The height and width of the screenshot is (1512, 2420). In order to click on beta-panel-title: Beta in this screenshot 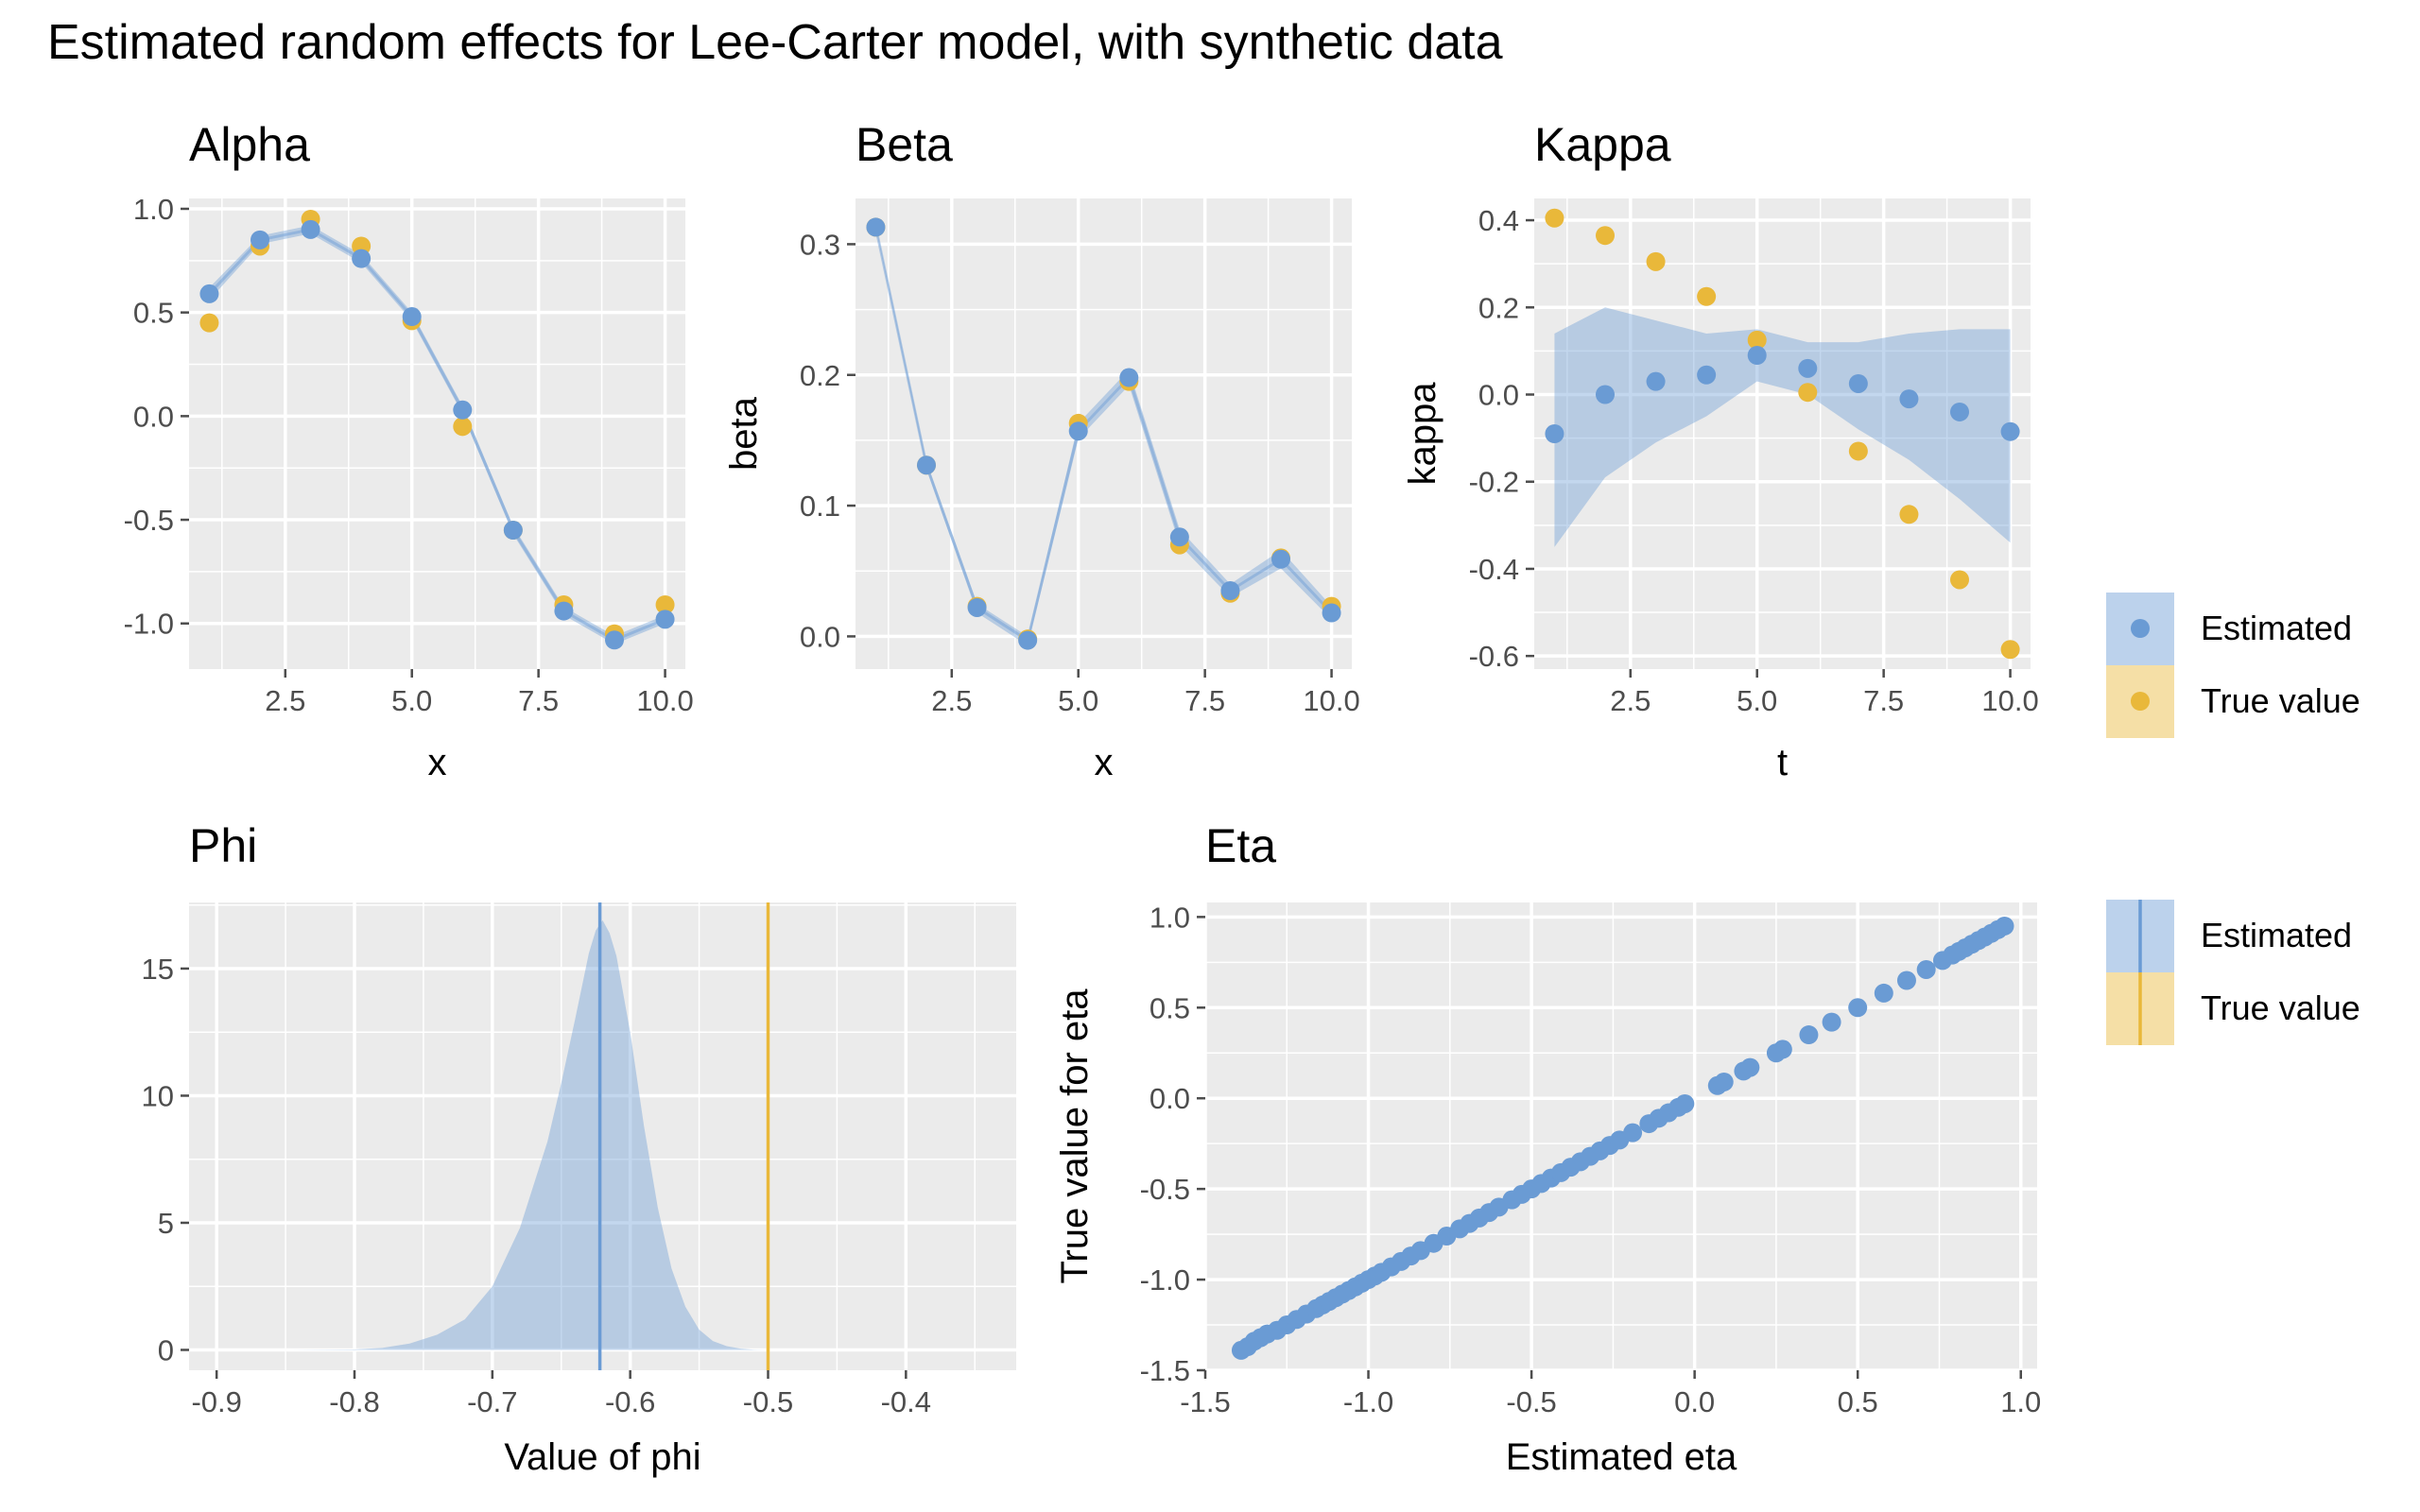, I will do `click(904, 144)`.